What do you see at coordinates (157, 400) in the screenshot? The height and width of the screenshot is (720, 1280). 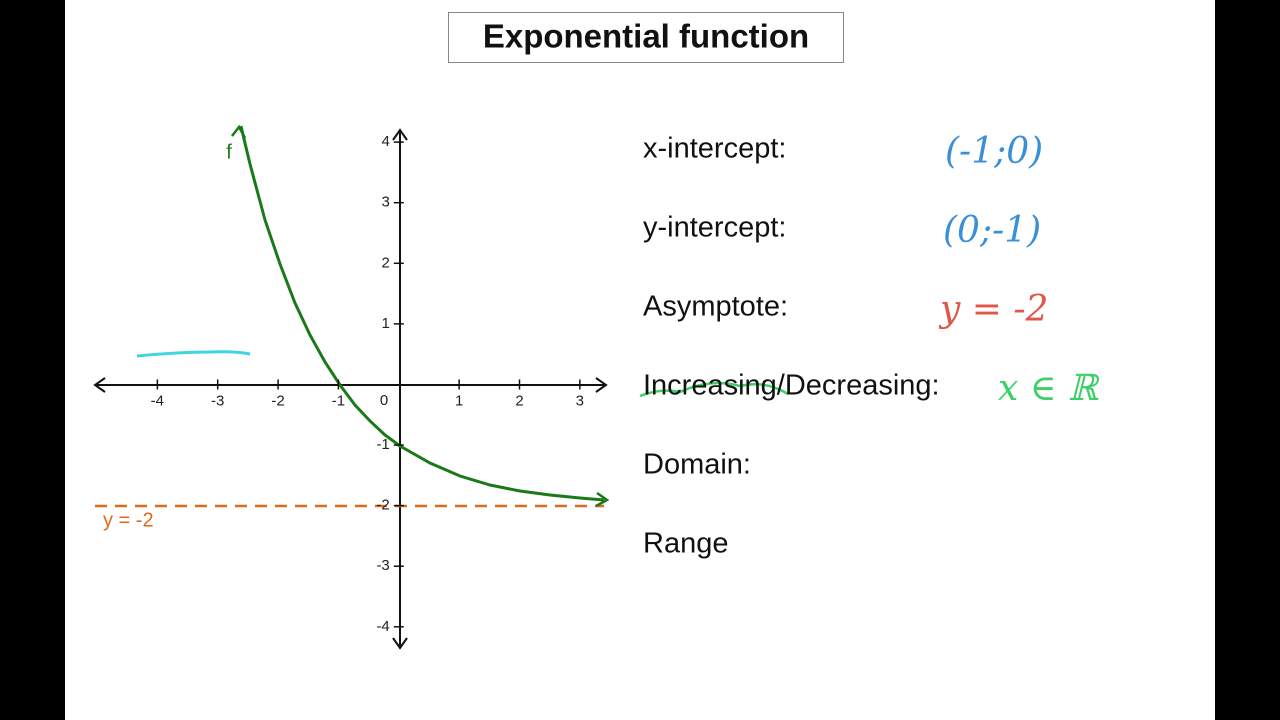 I see `x-tick-label: -4` at bounding box center [157, 400].